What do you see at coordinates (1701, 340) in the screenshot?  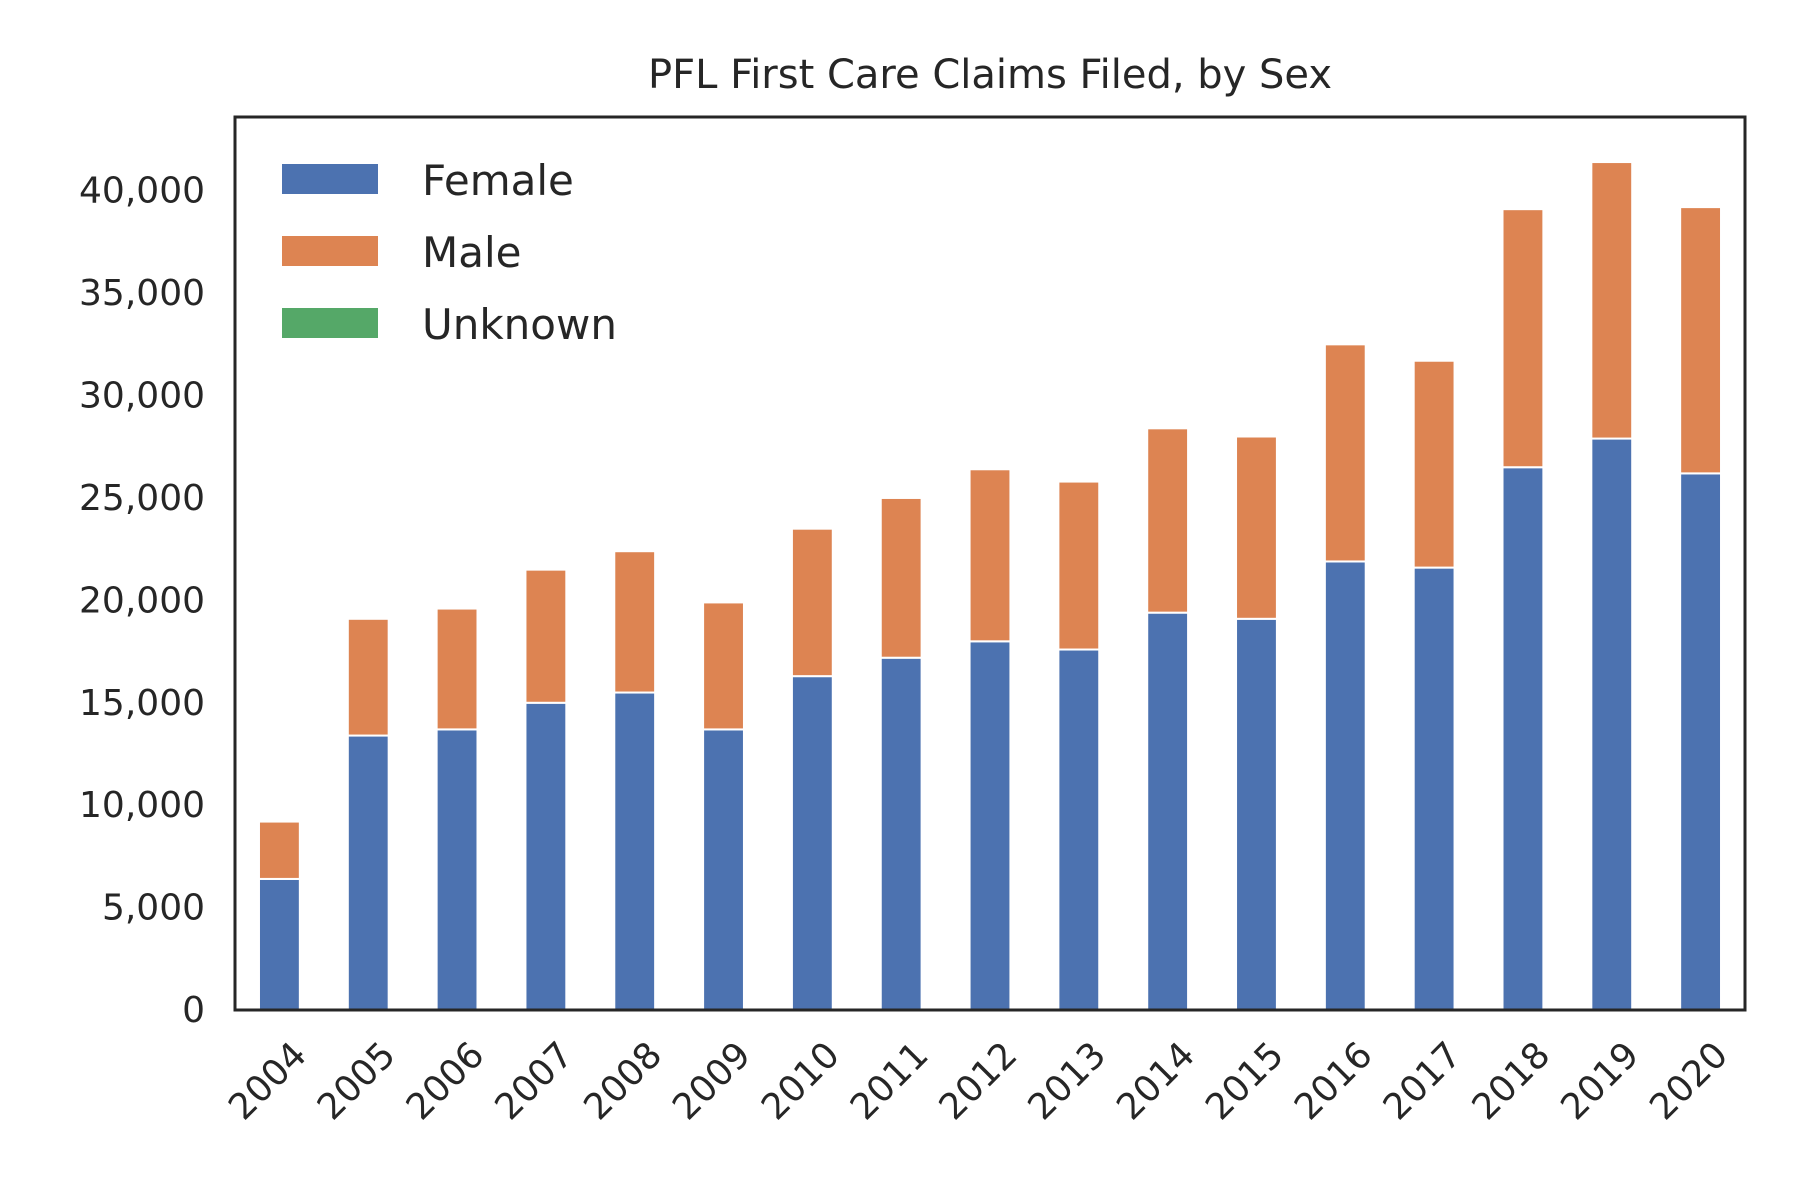 I see `bar-male-2020` at bounding box center [1701, 340].